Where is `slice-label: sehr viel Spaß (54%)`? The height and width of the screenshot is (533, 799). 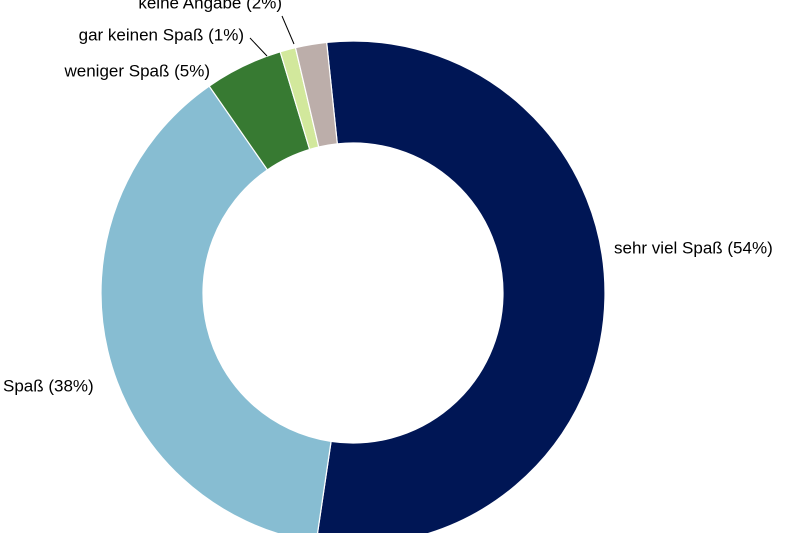 slice-label: sehr viel Spaß (54%) is located at coordinates (693, 247).